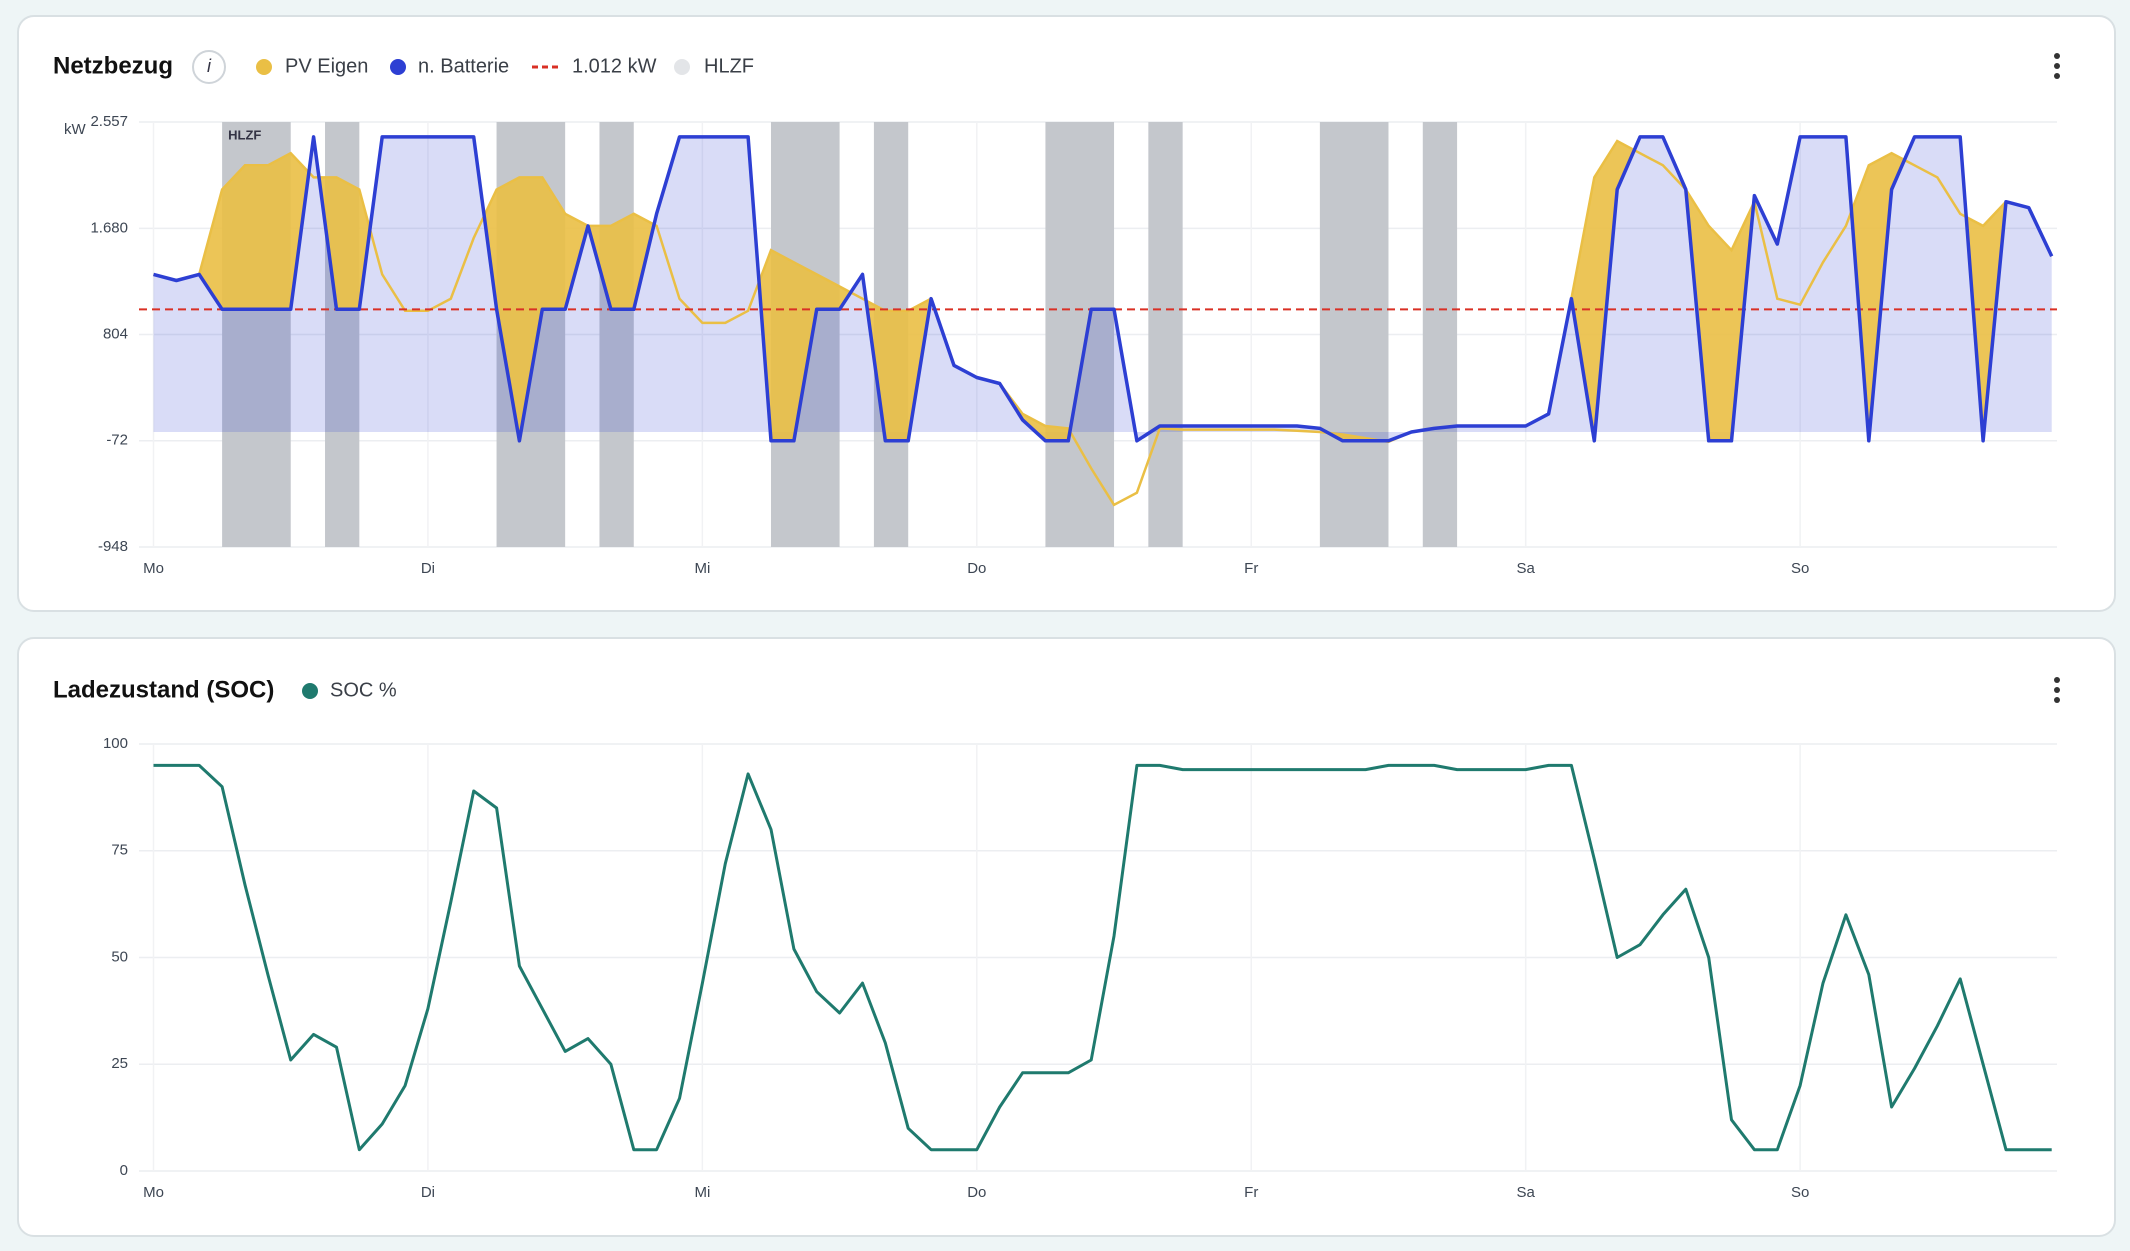 This screenshot has height=1251, width=2130. I want to click on card-title: Netzbezug, so click(113, 65).